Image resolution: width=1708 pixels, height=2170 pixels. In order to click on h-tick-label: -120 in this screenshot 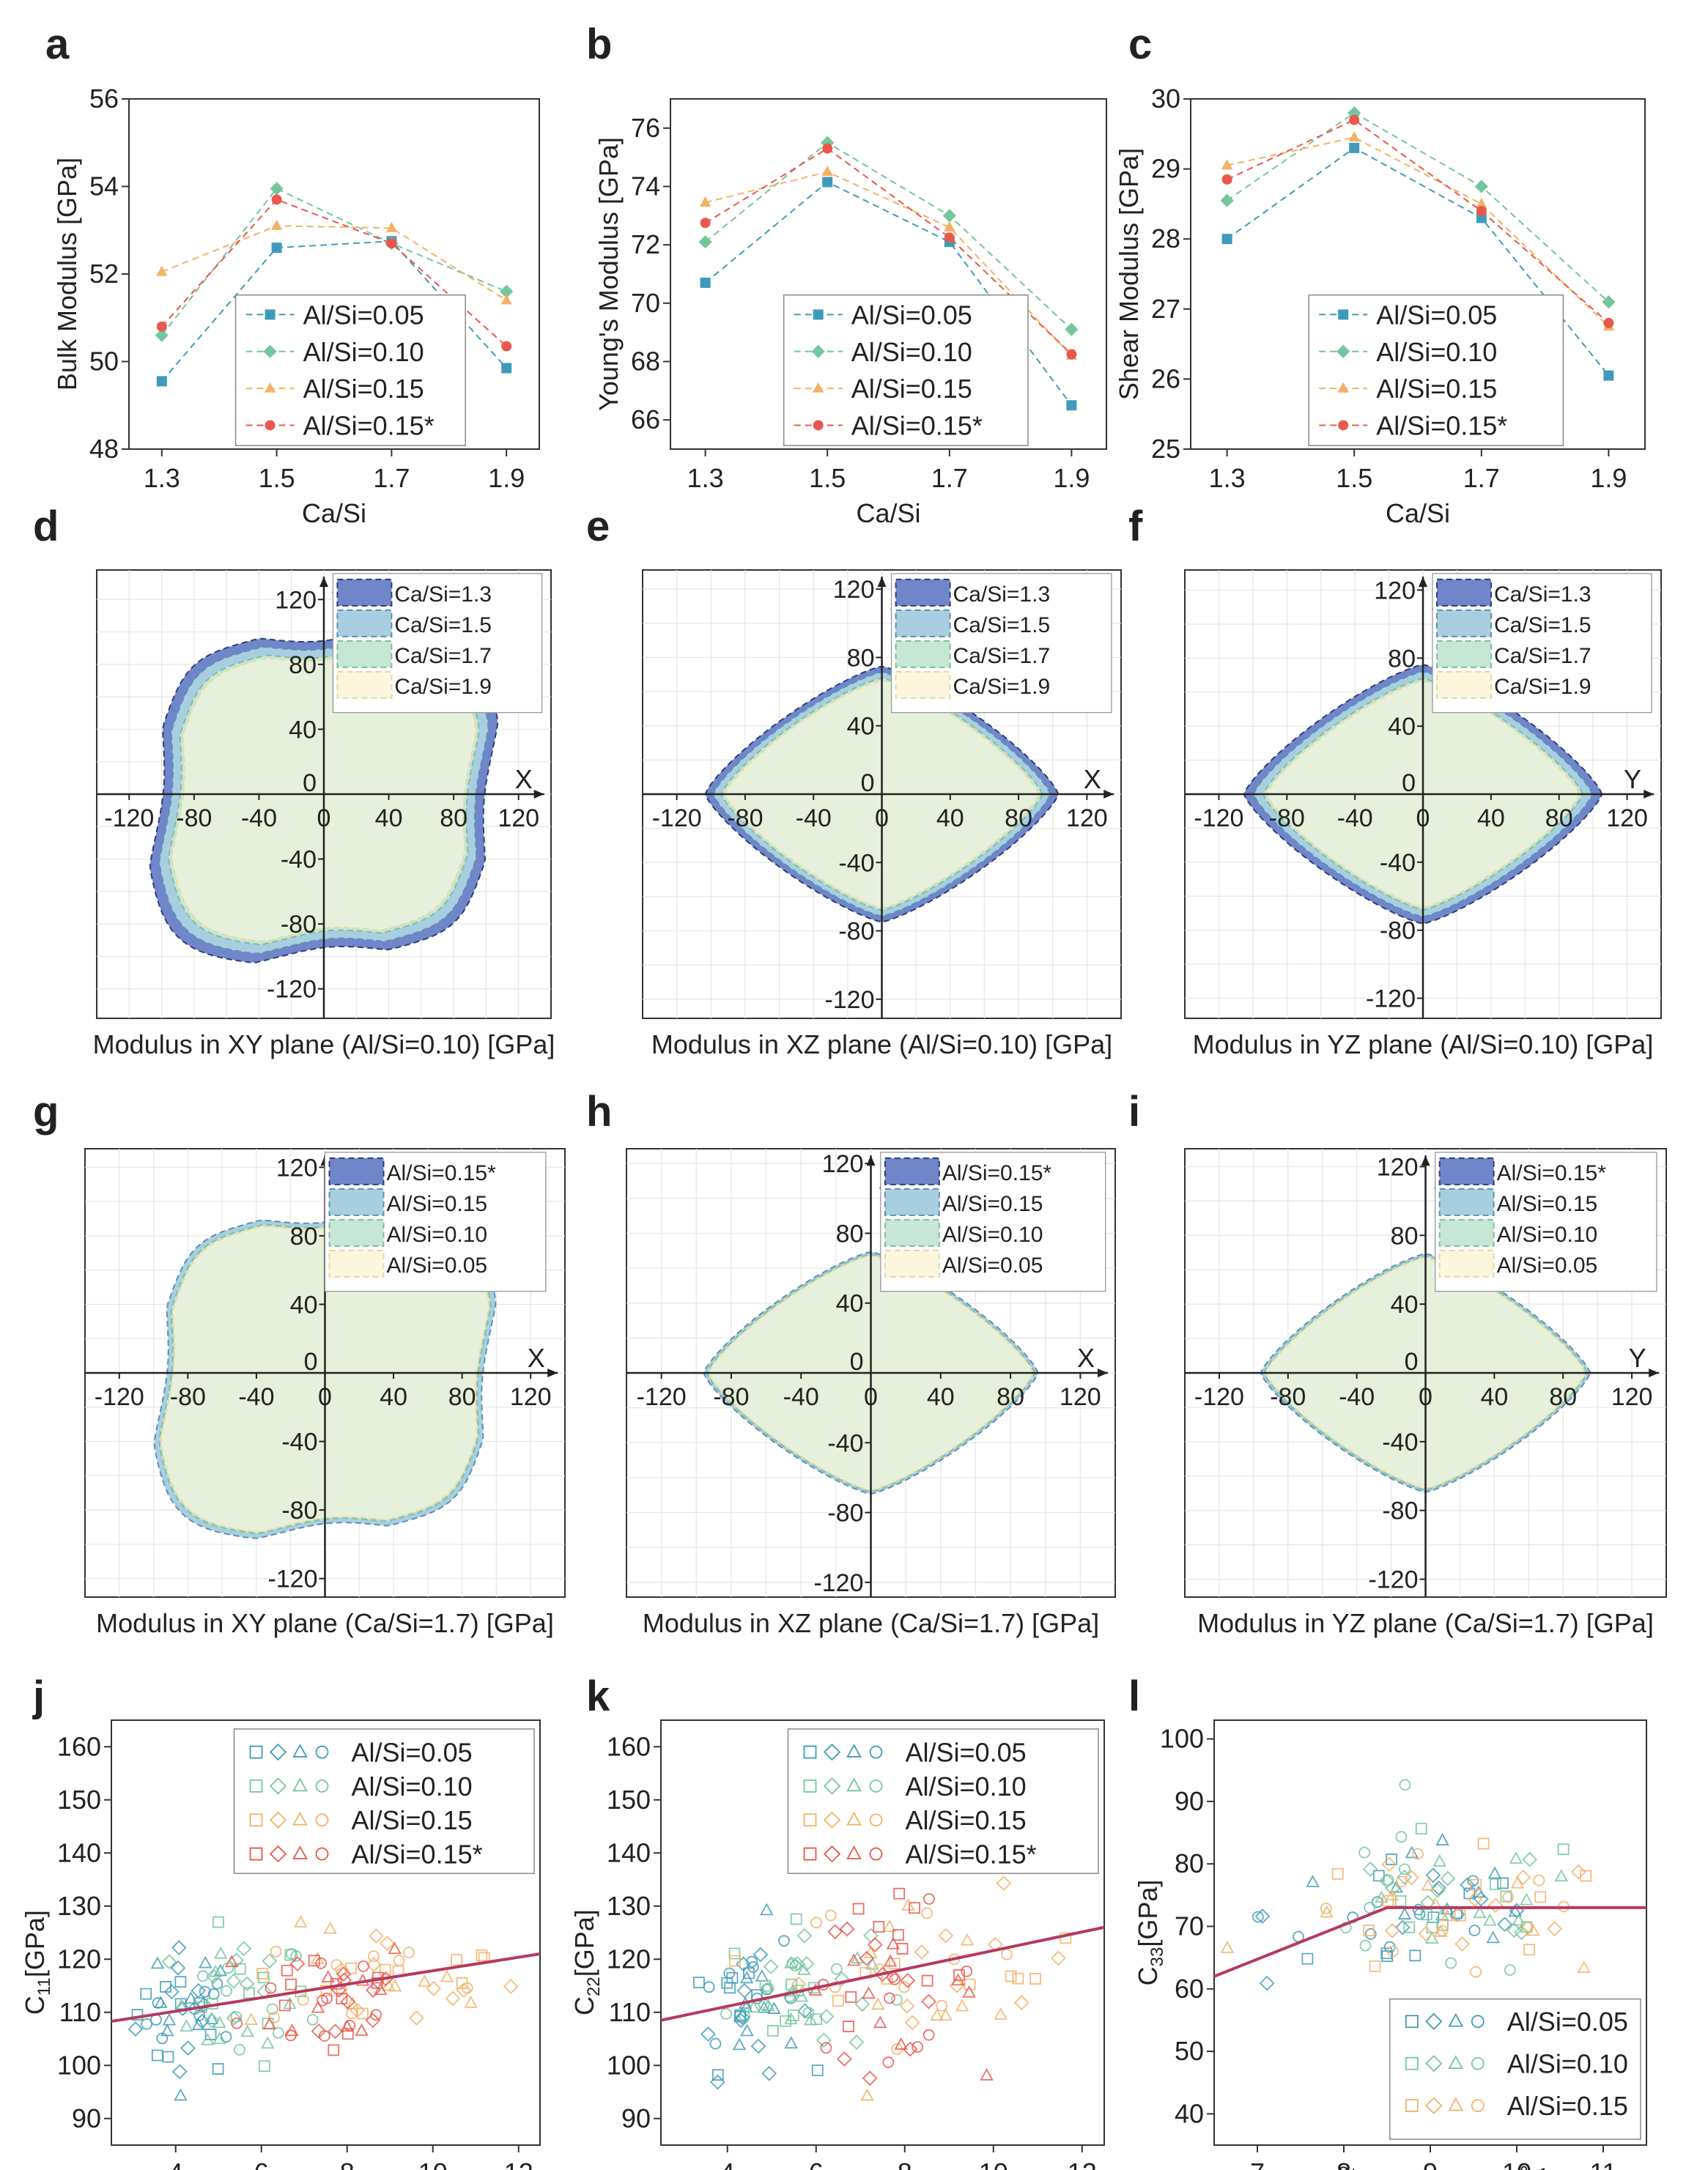, I will do `click(119, 1397)`.